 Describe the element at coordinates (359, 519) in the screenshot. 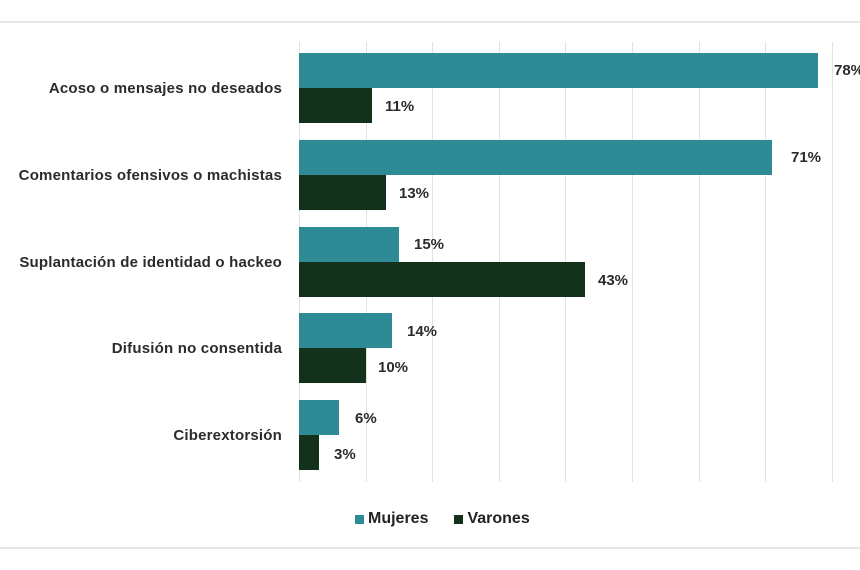

I see `swatch-mujeres-icon` at that location.